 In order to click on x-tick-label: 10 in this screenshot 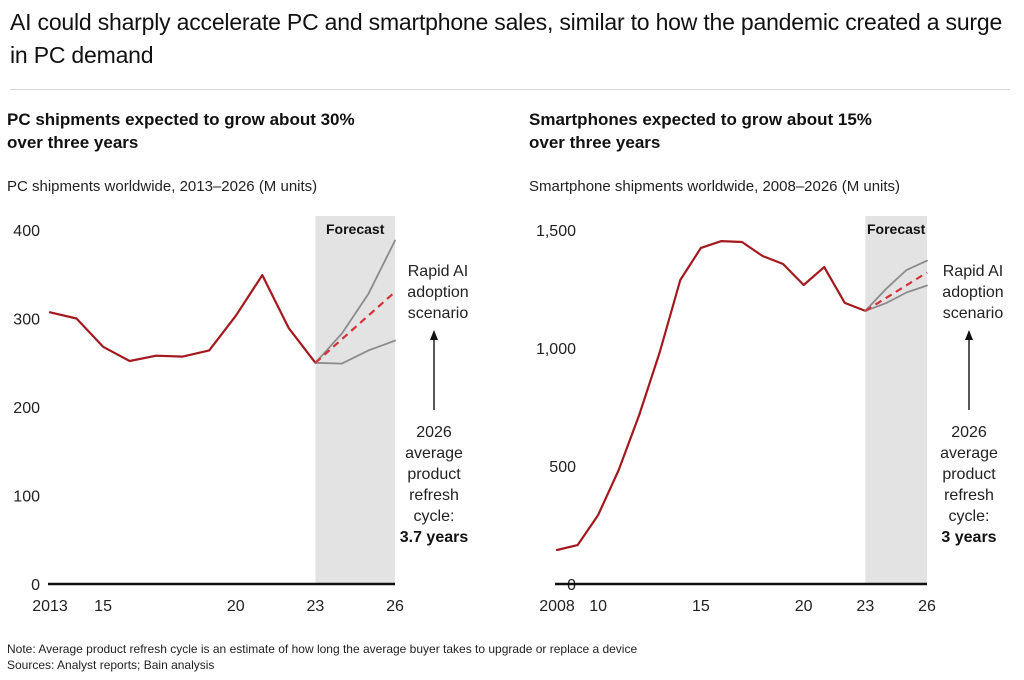, I will do `click(598, 606)`.